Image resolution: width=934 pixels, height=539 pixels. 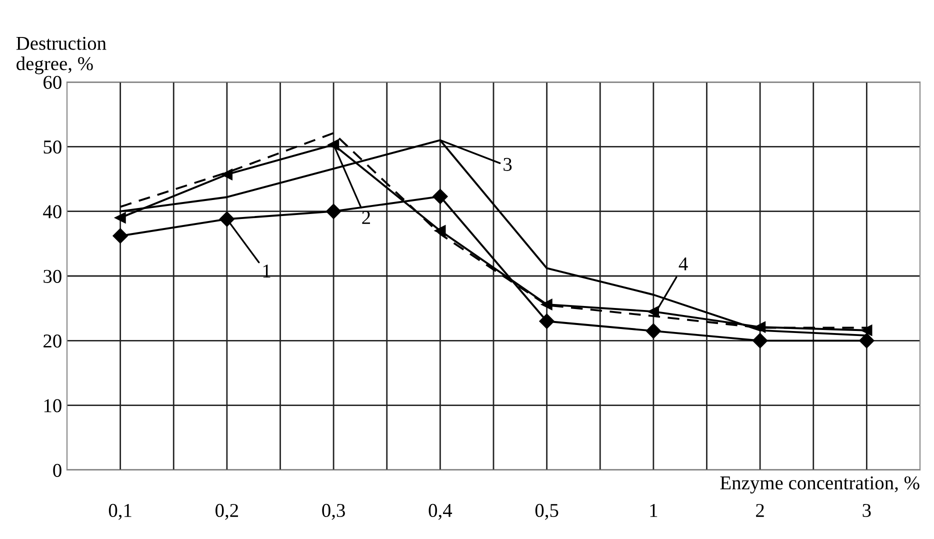 What do you see at coordinates (333, 512) in the screenshot?
I see `x-tick-label: 0,3` at bounding box center [333, 512].